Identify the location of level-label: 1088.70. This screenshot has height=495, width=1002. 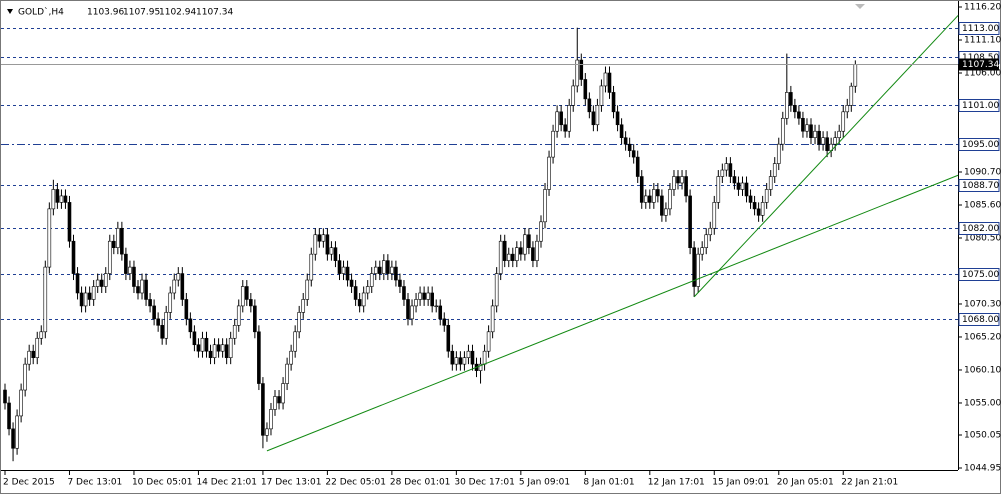
(980, 186).